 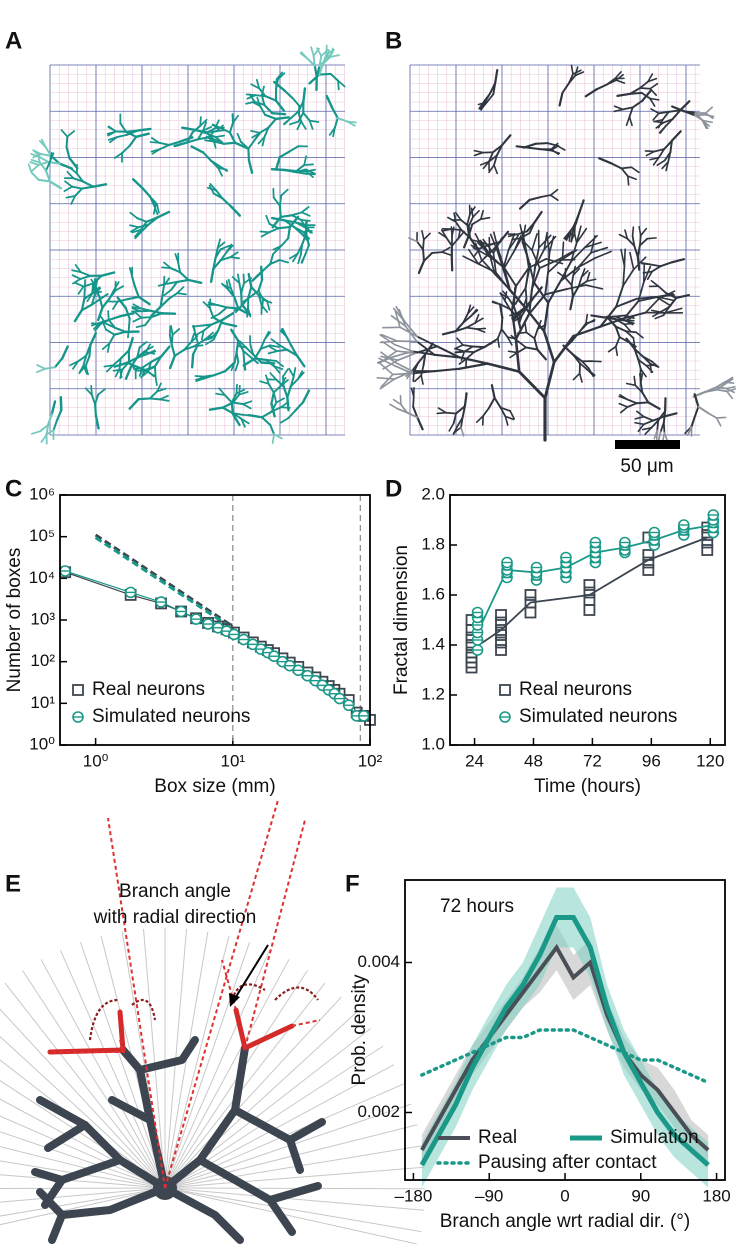 What do you see at coordinates (716, 1195) in the screenshot?
I see `x-tick-label: 180` at bounding box center [716, 1195].